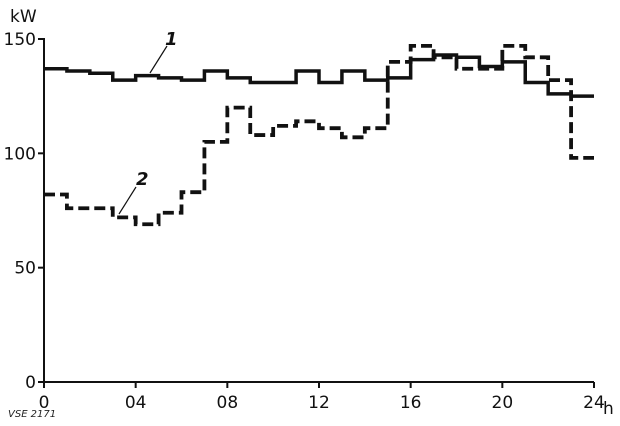 The image size is (620, 426). Describe the element at coordinates (23, 17) in the screenshot. I see `y-axis-unit: kW` at that location.